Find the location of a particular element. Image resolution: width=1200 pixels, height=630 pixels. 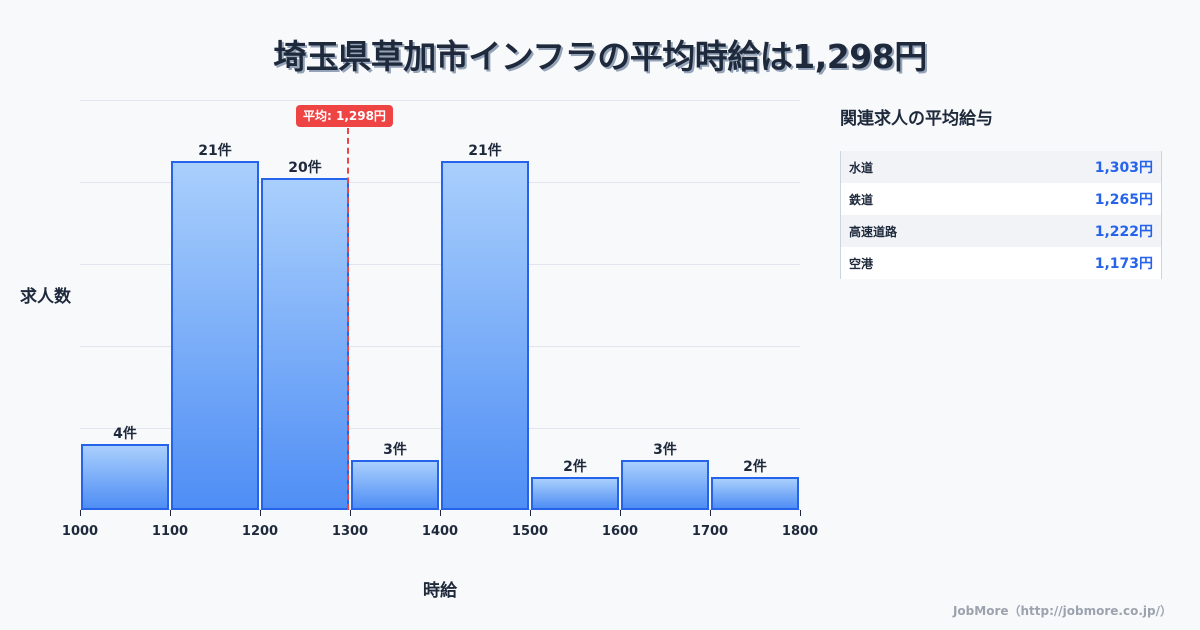

table-row: 鉄道 1,265円 is located at coordinates (1001, 199).